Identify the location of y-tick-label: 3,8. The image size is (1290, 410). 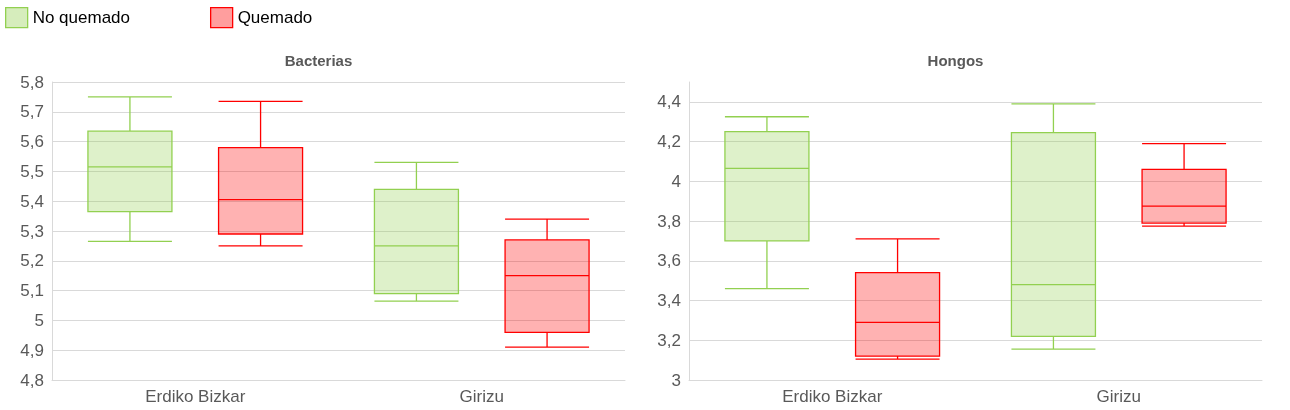
(669, 221).